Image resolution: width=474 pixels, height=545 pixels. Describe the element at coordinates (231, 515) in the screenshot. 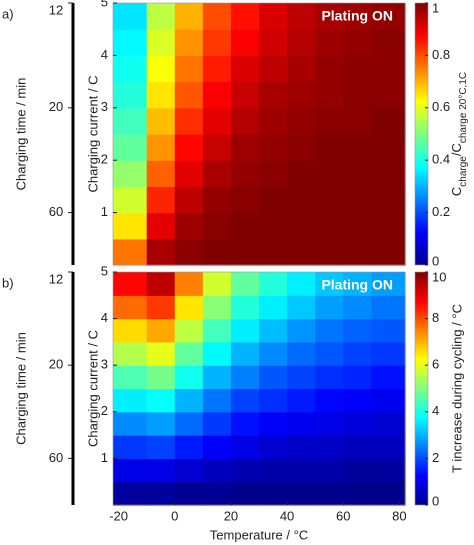

I see `x-tick-label: 20` at that location.